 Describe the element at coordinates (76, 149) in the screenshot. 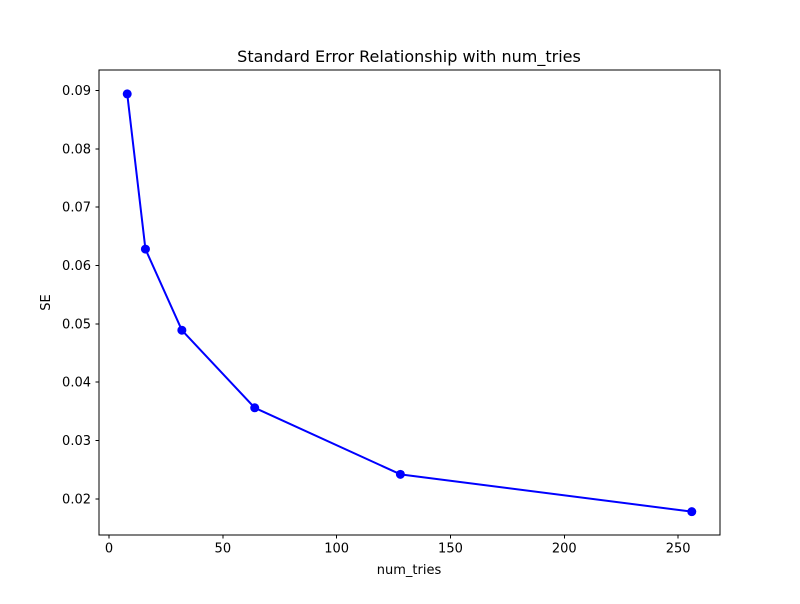

I see `y-tick-label: 0.08` at that location.